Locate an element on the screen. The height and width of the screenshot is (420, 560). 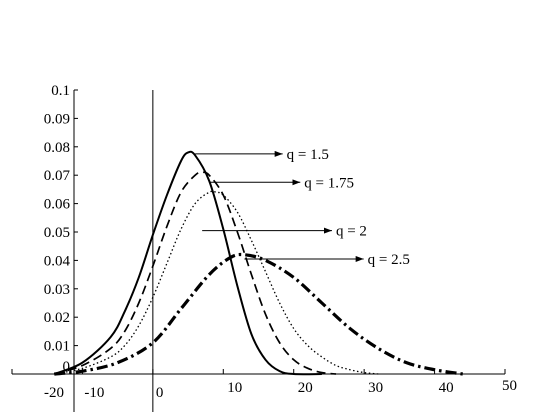
x-axis-ticks: -20 -10 0 10 20 30 40 50 is located at coordinates (264, 385).